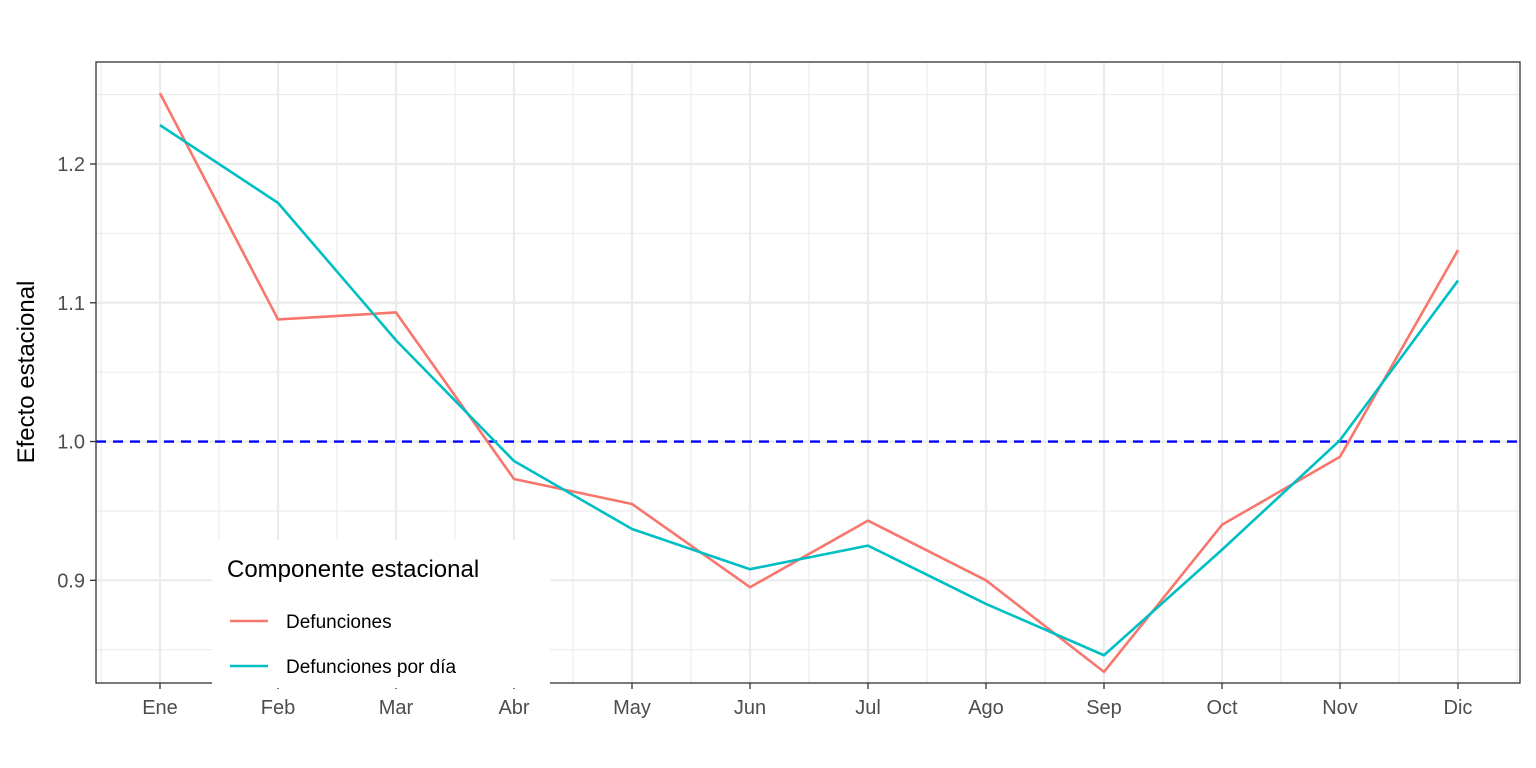 Image resolution: width=1536 pixels, height=768 pixels. Describe the element at coordinates (339, 622) in the screenshot. I see `legend-label-defunciones: Defunciones` at that location.